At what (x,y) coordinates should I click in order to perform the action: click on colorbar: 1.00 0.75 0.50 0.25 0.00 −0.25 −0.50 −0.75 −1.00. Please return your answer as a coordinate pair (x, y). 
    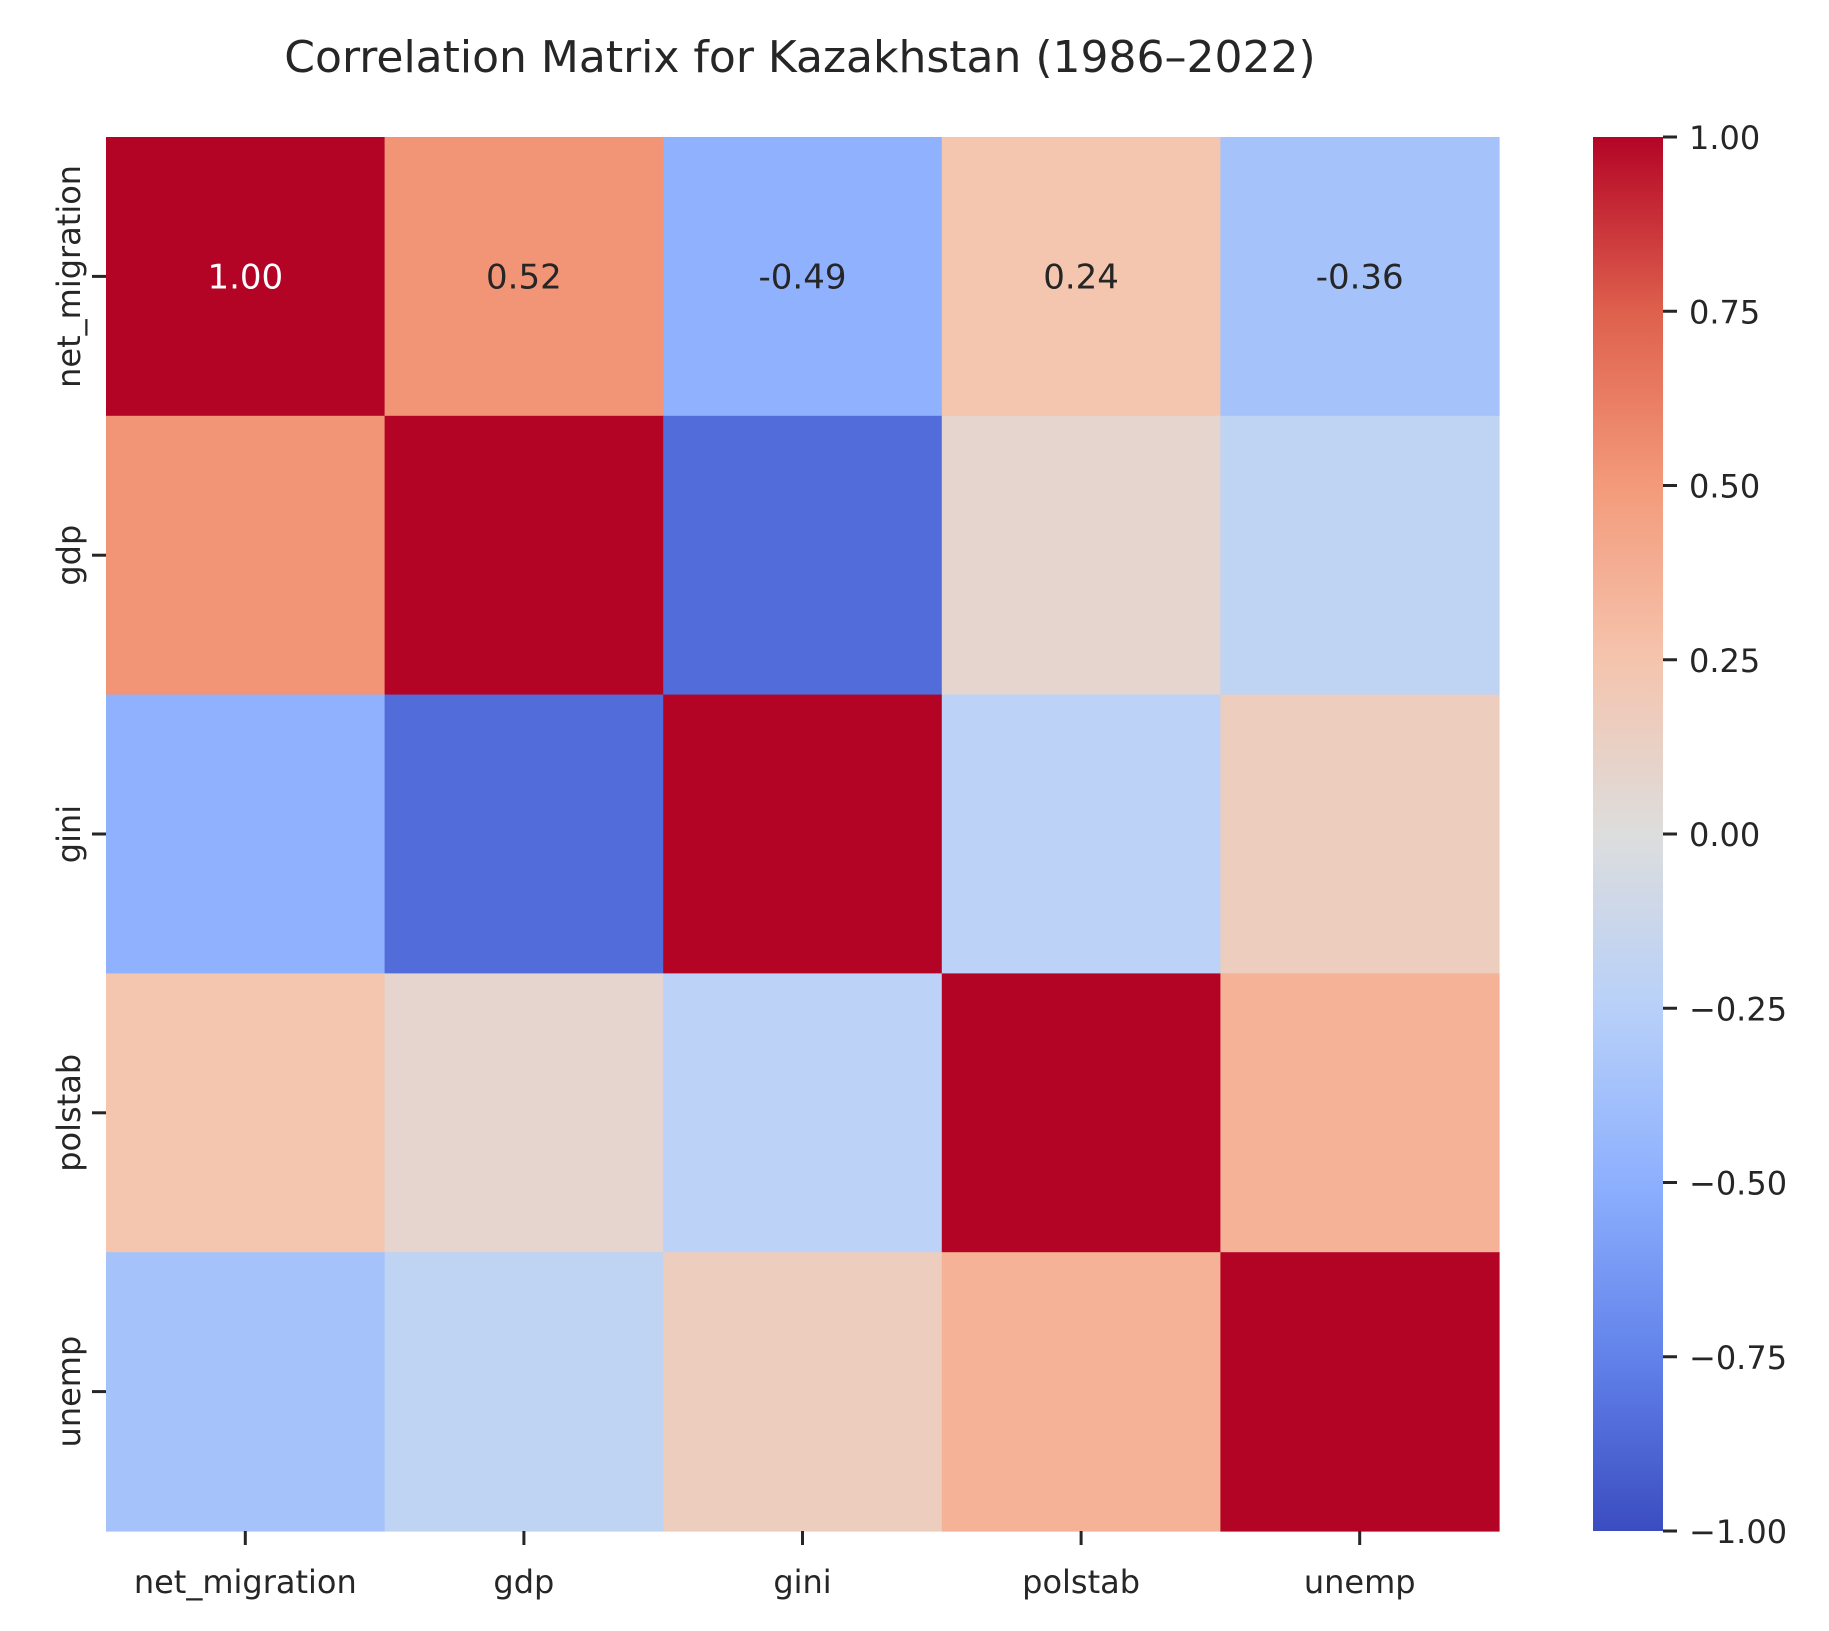
    Looking at the image, I should click on (1690, 835).